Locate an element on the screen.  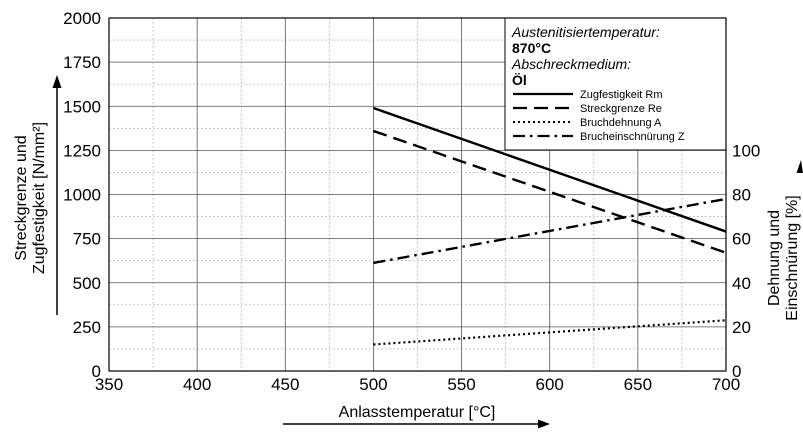
x-tick-label: 350 is located at coordinates (109, 384).